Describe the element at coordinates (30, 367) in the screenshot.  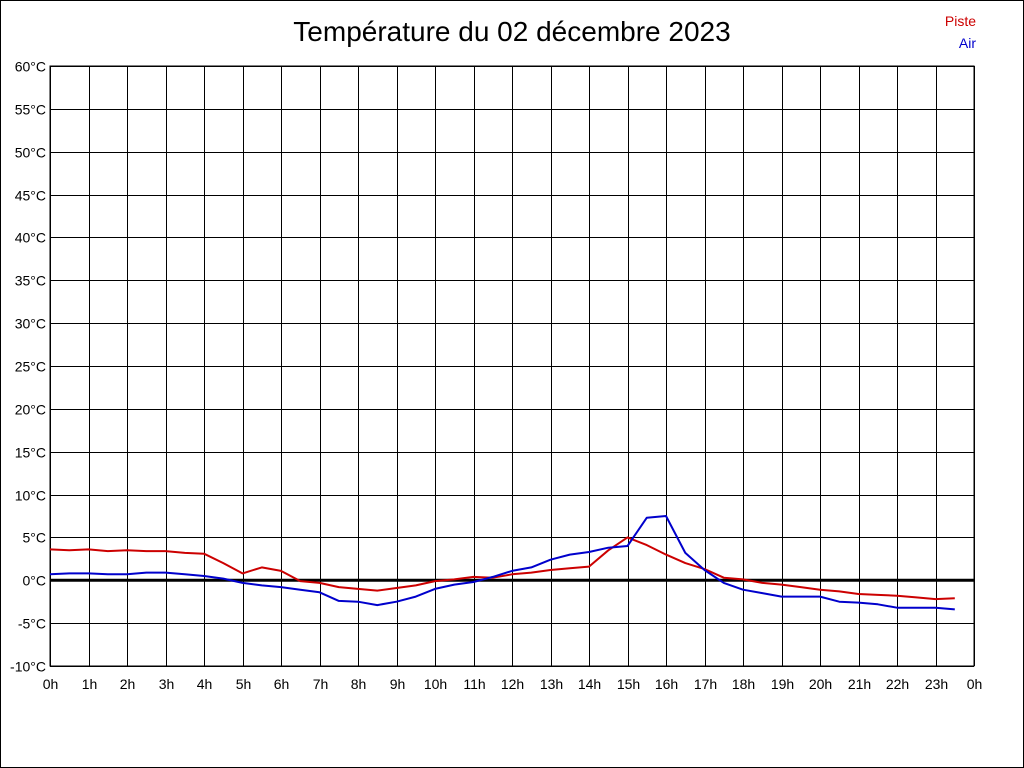
I see `y-tick-label: 25°C` at that location.